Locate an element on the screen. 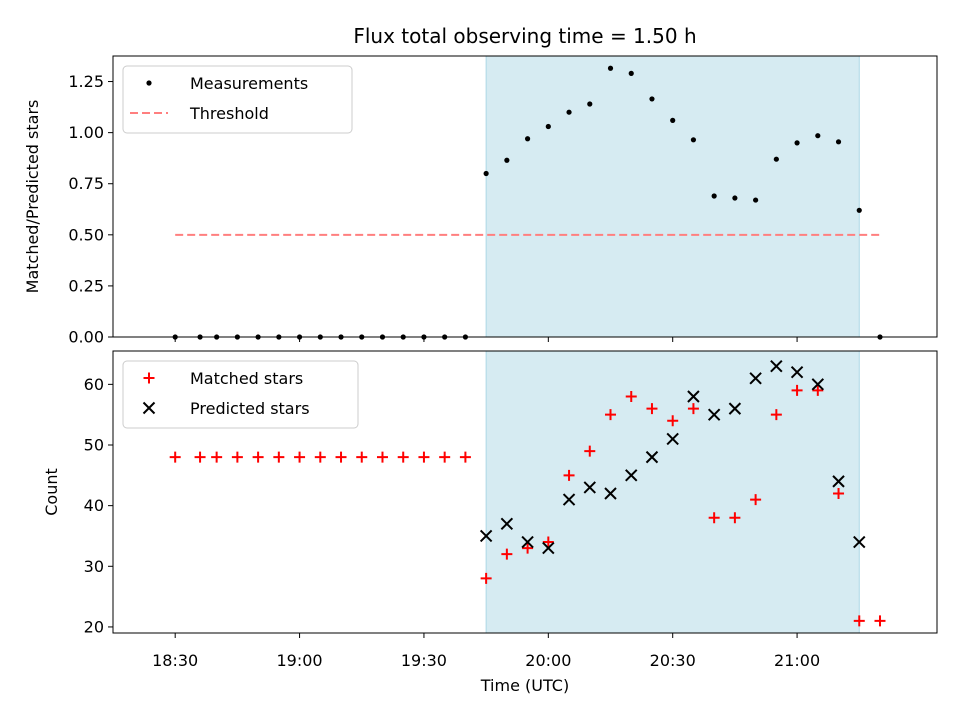  x-axis-label: Time (UTC) is located at coordinates (524, 685).